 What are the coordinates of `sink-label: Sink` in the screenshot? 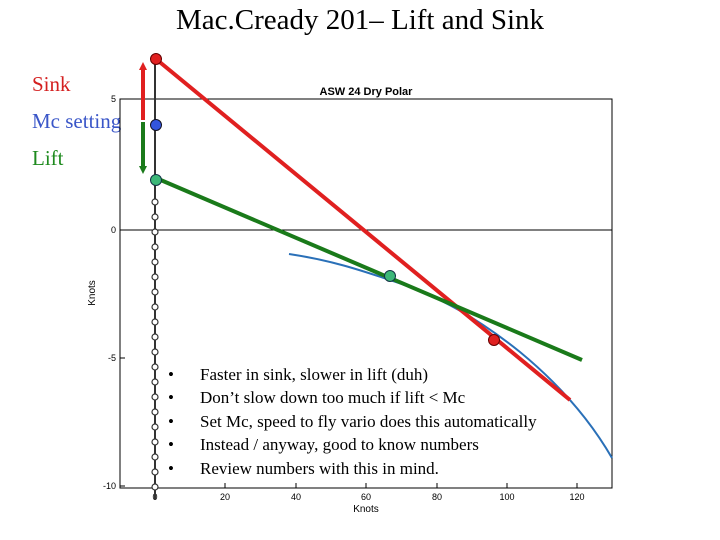 It's located at (51, 84).